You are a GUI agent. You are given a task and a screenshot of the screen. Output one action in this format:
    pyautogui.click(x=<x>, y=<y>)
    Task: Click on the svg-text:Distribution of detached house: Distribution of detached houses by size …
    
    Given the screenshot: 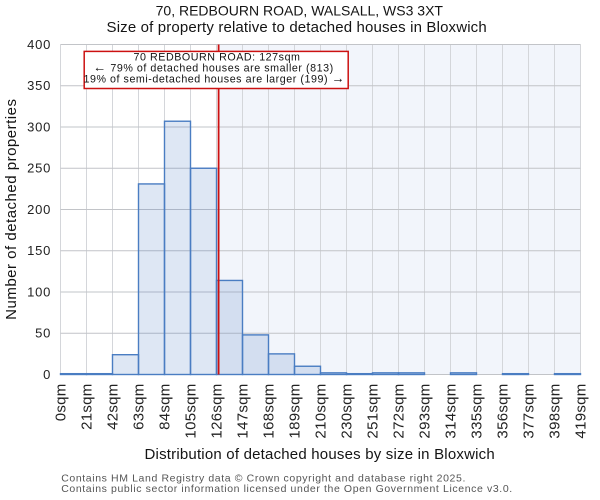 What is the action you would take?
    pyautogui.click(x=320, y=454)
    